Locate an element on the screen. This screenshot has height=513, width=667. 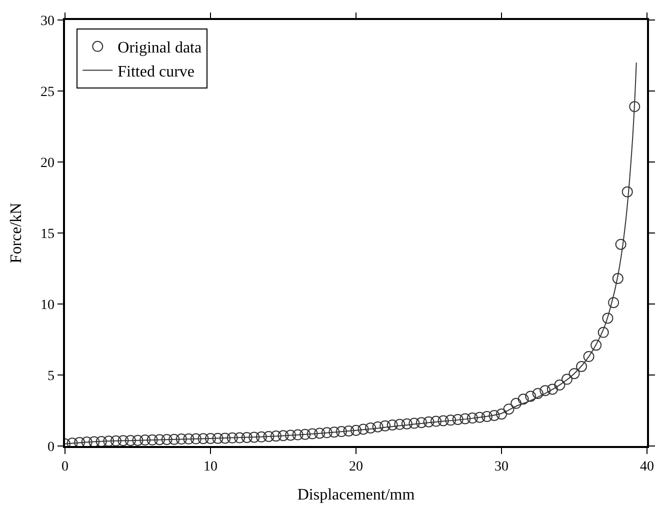
x-tick-label: 40 is located at coordinates (647, 467).